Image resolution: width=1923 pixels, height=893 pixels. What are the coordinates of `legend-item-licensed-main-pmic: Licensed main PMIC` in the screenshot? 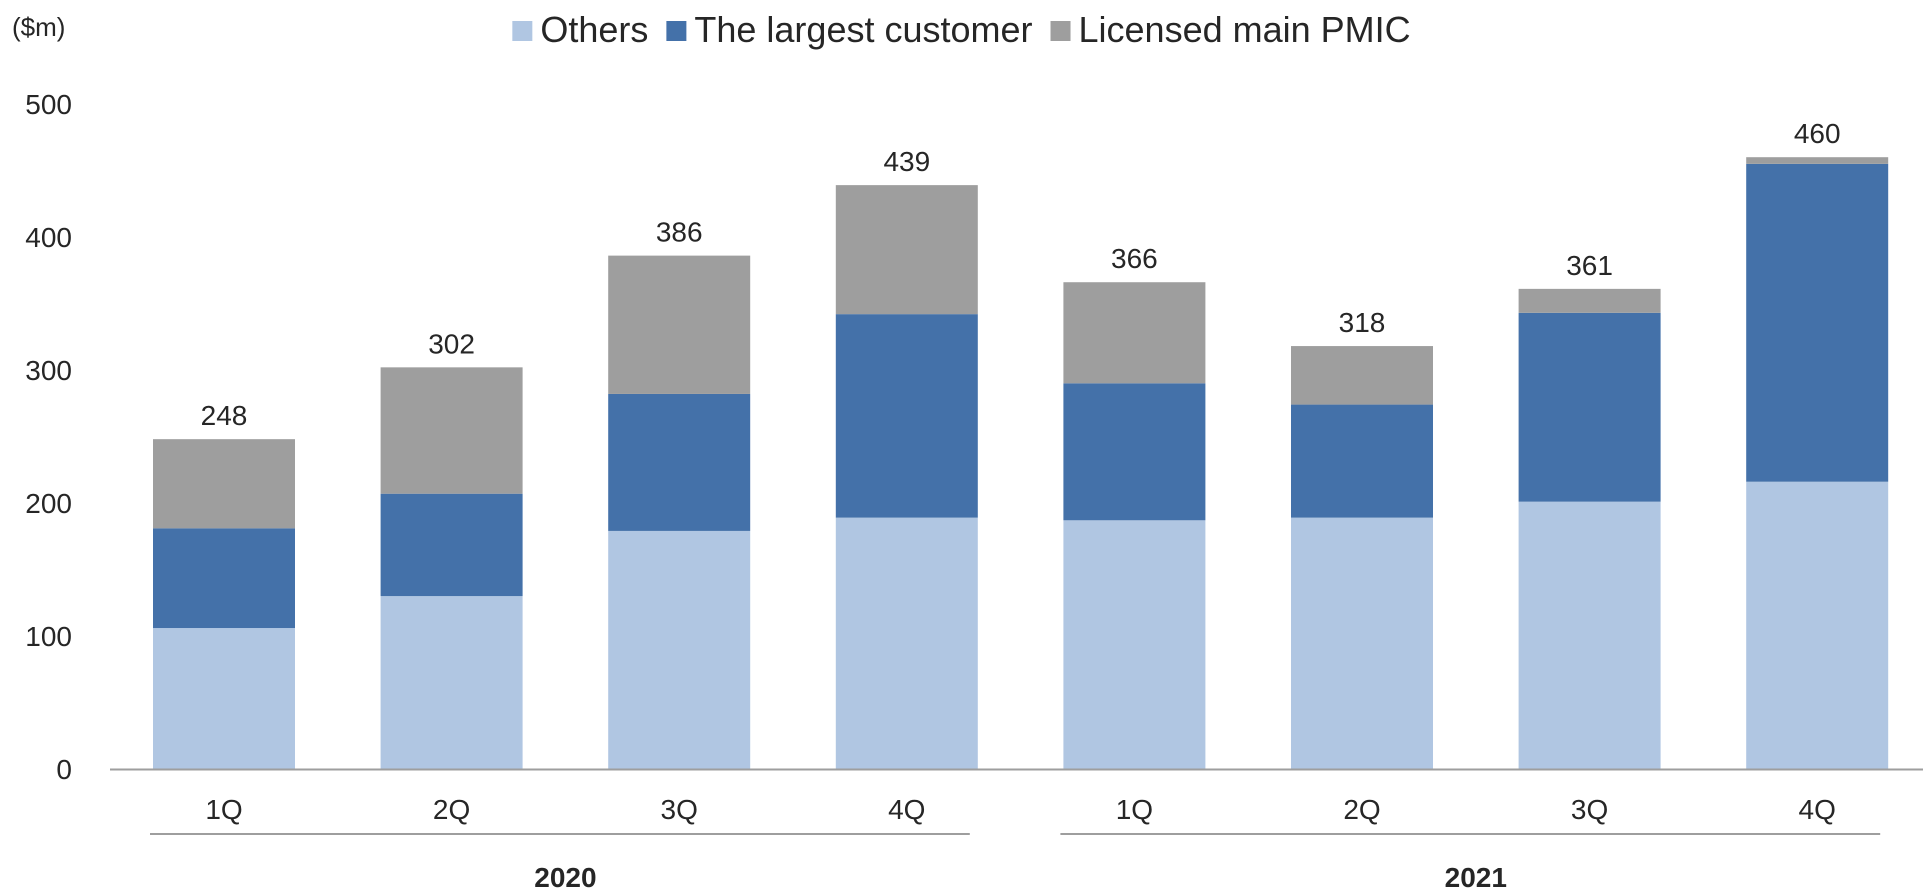 It's located at (1230, 29).